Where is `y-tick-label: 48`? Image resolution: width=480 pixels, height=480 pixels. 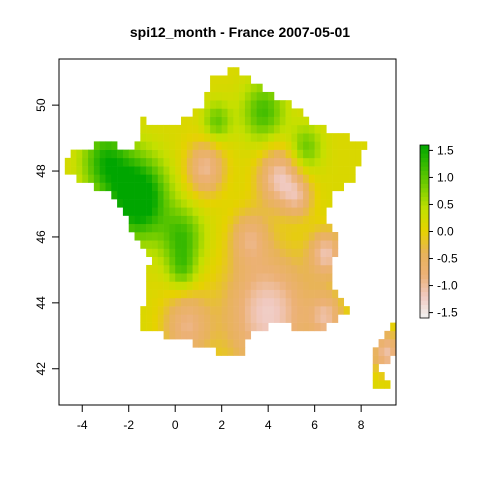 y-tick-label: 48 is located at coordinates (41, 171).